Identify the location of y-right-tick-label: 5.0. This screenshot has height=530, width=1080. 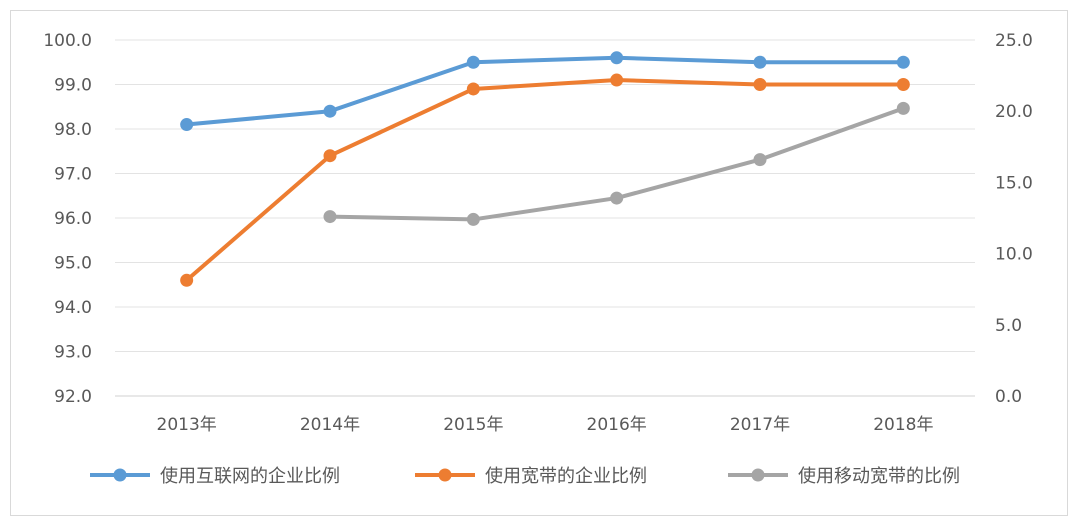
(1008, 326).